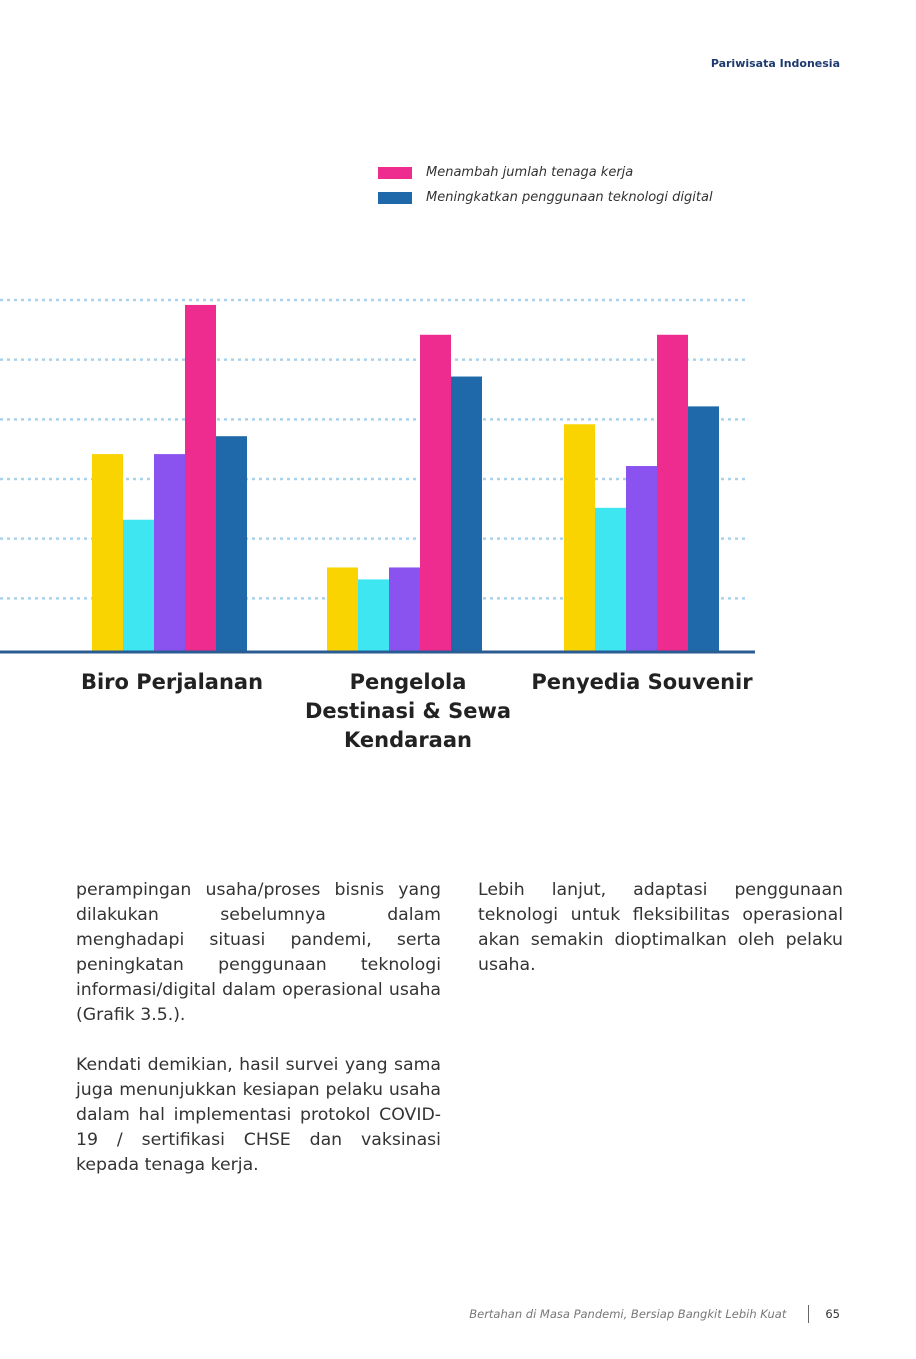 The image size is (916, 1359). I want to click on category-label: Biro Perjalanan, so click(172, 682).